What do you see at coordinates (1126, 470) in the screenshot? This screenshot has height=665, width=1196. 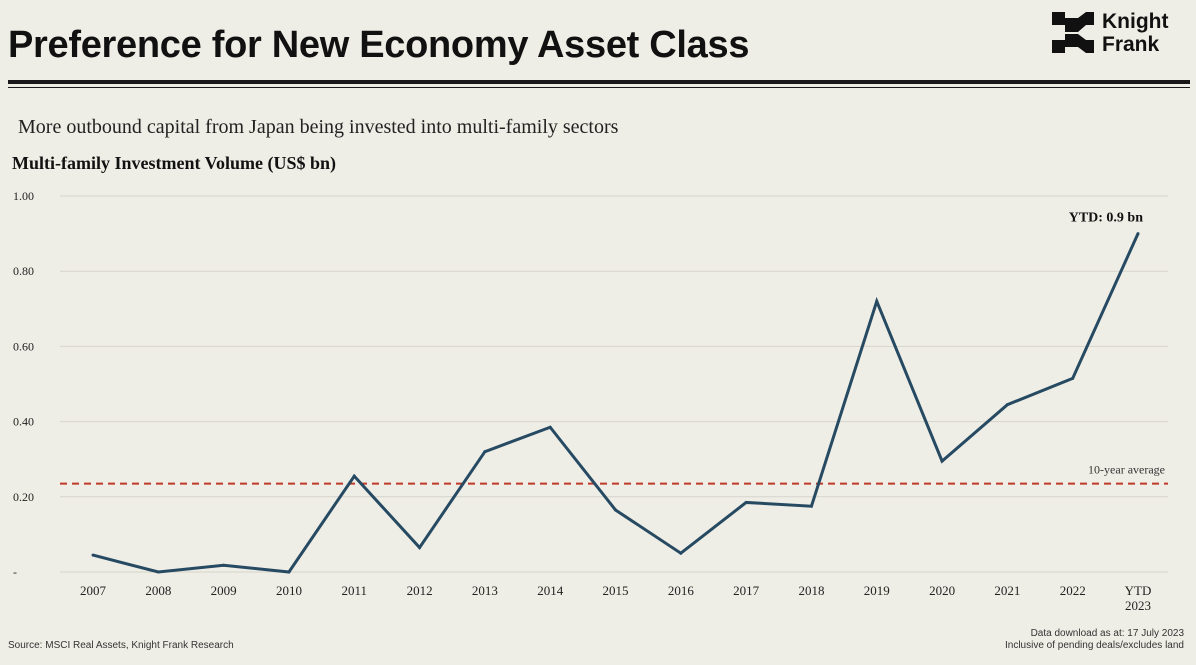 I see `ten-year-average-label: 10-year average` at bounding box center [1126, 470].